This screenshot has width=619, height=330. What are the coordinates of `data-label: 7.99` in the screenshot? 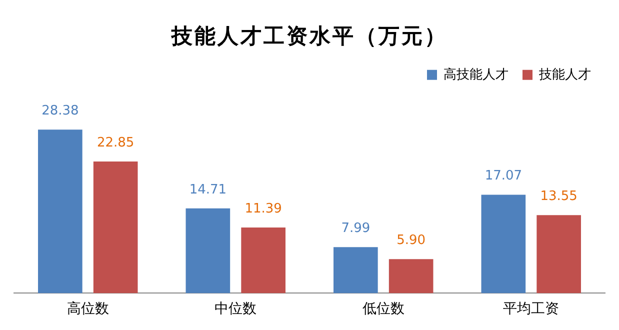 It's located at (355, 228).